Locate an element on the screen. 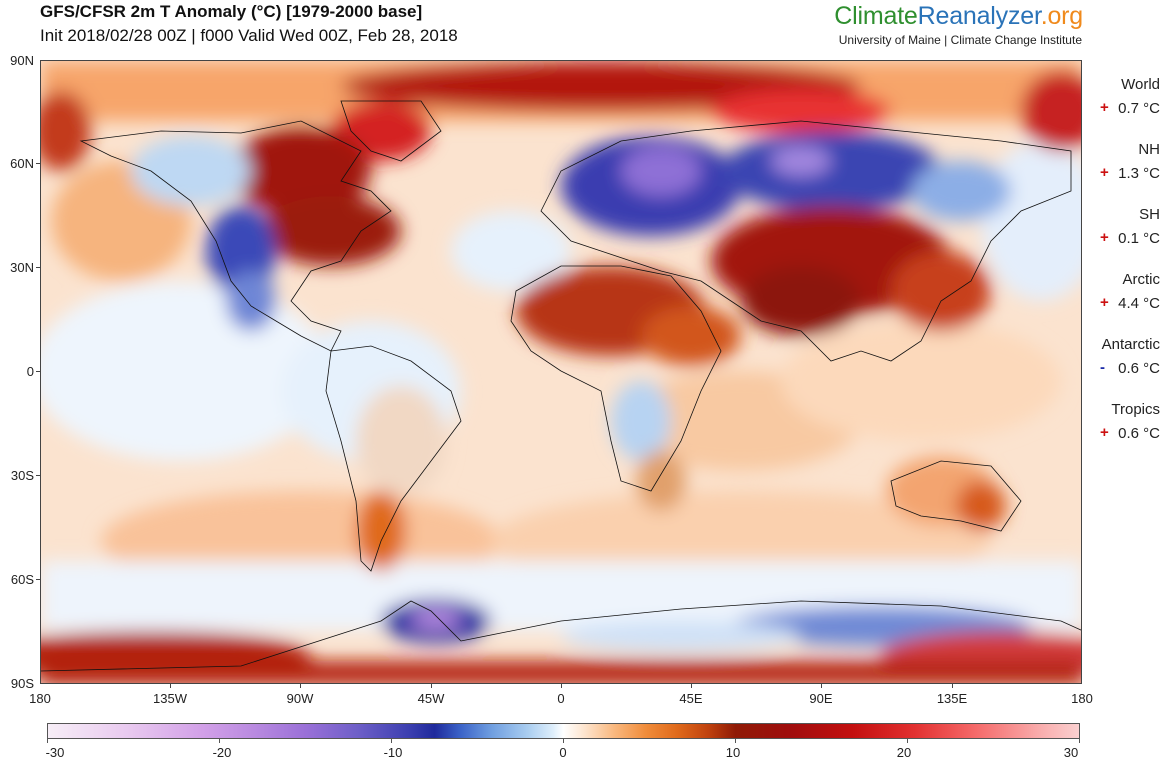  stat-world: World + 0.7 °C is located at coordinates (1128, 108).